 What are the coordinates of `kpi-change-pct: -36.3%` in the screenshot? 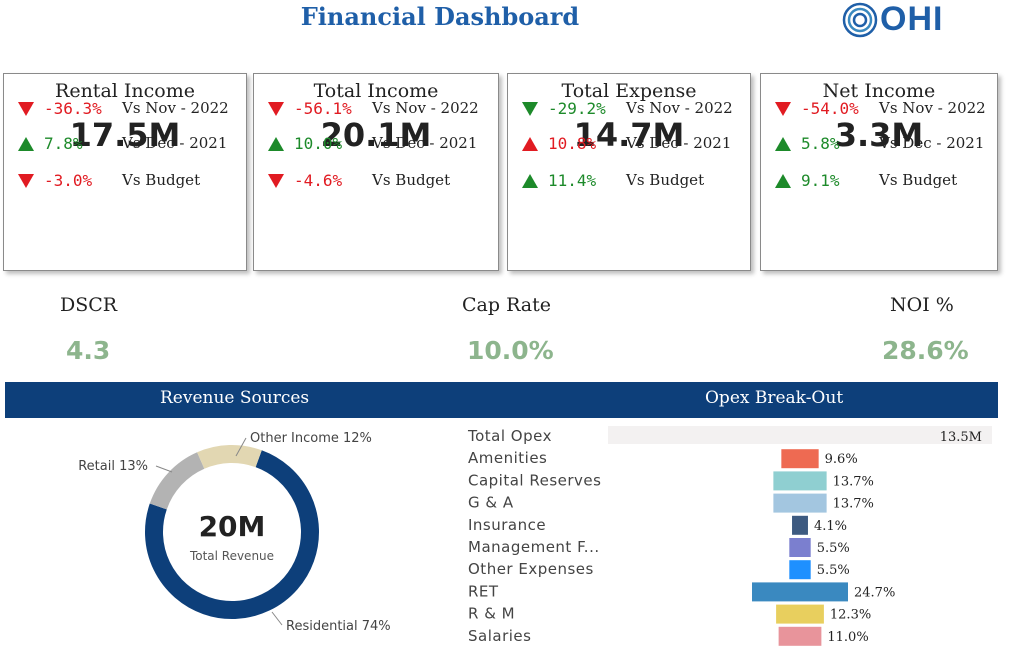 It's located at (73, 108).